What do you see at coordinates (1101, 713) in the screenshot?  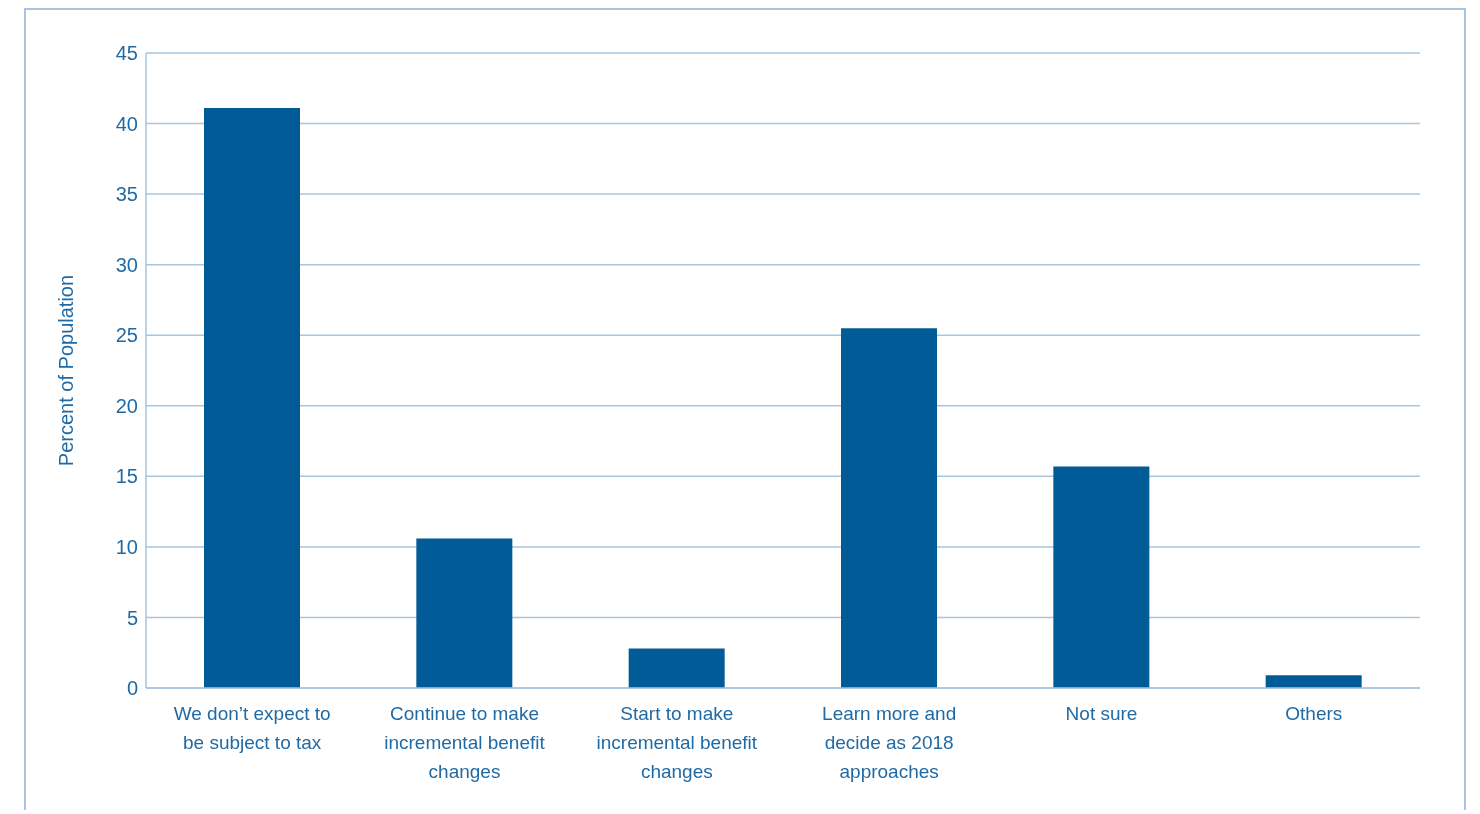 I see `x-tick-label: Not sure` at bounding box center [1101, 713].